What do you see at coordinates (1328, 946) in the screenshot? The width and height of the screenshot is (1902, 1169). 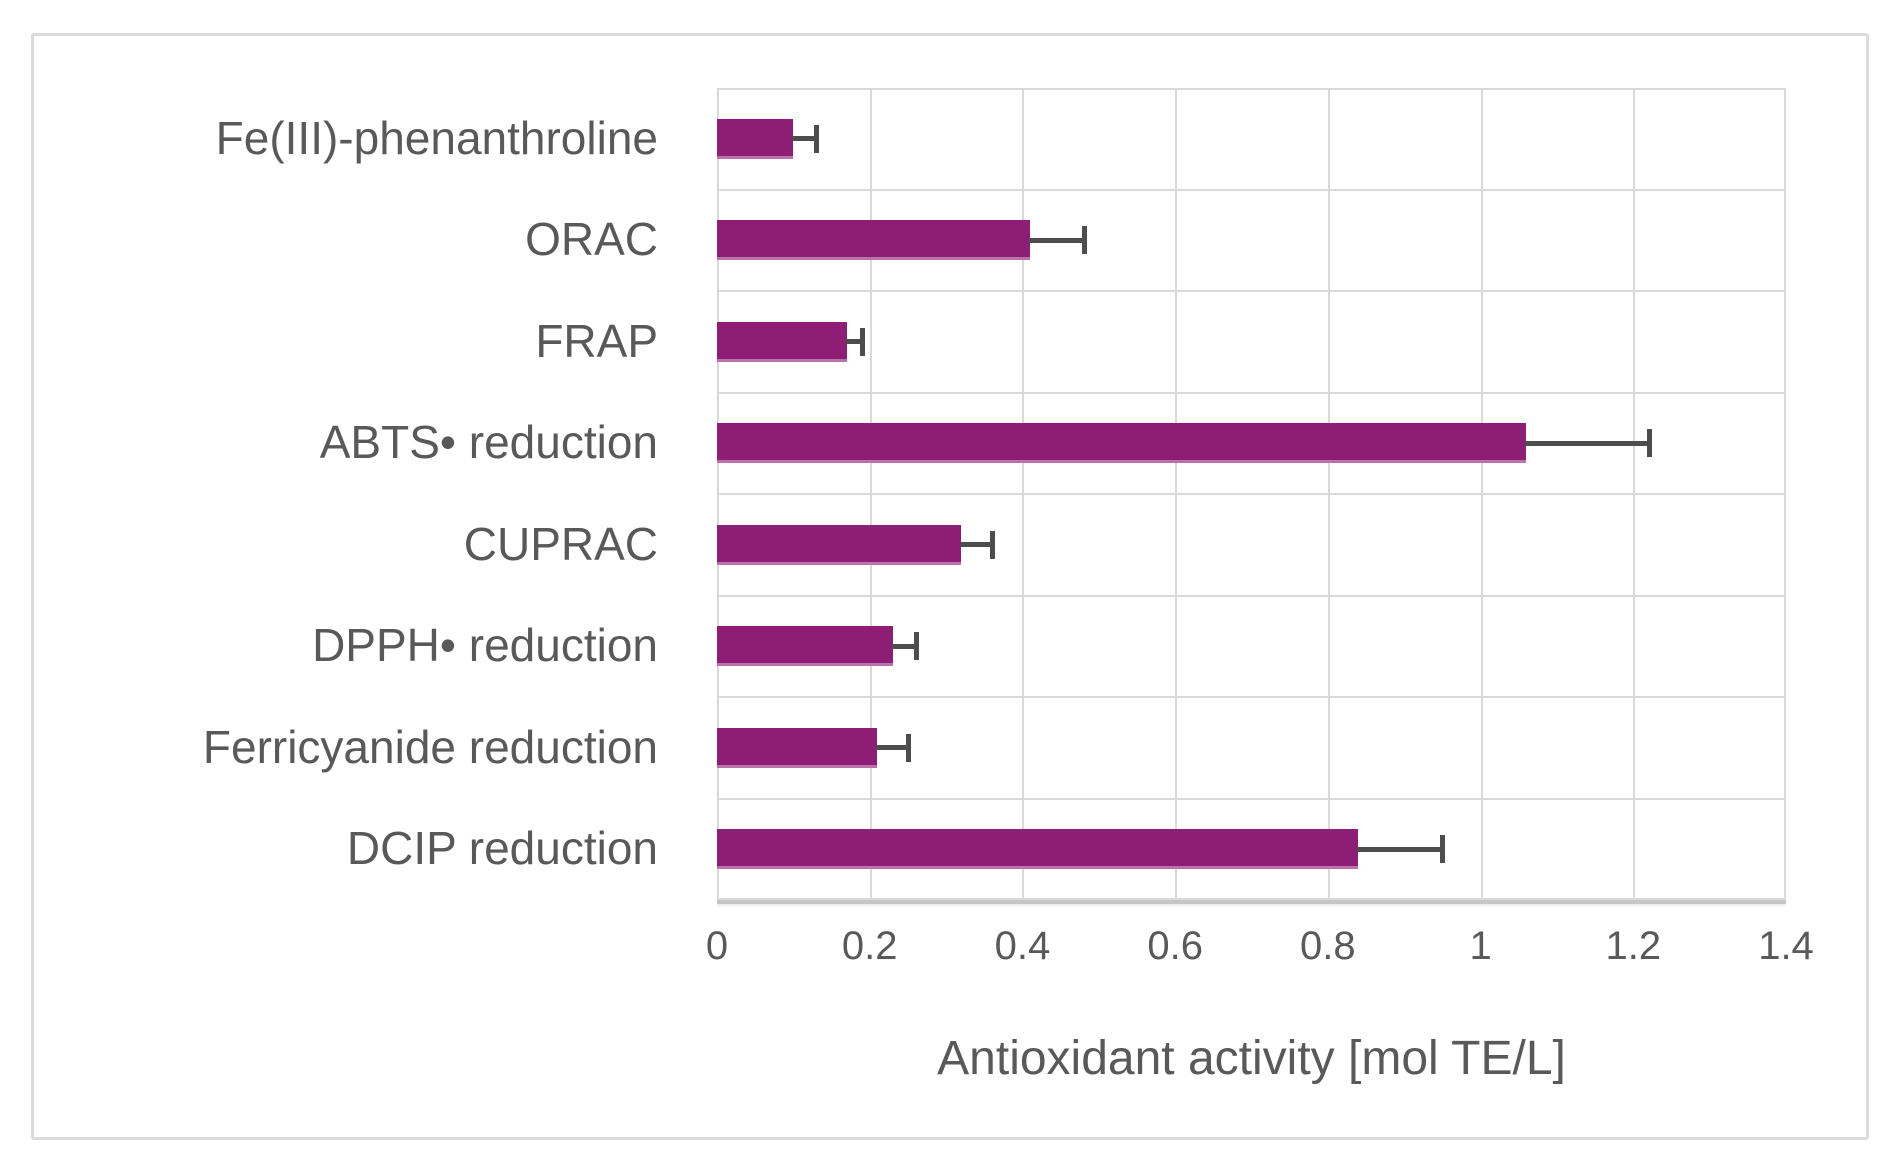 I see `x-tick-label: 0.8` at bounding box center [1328, 946].